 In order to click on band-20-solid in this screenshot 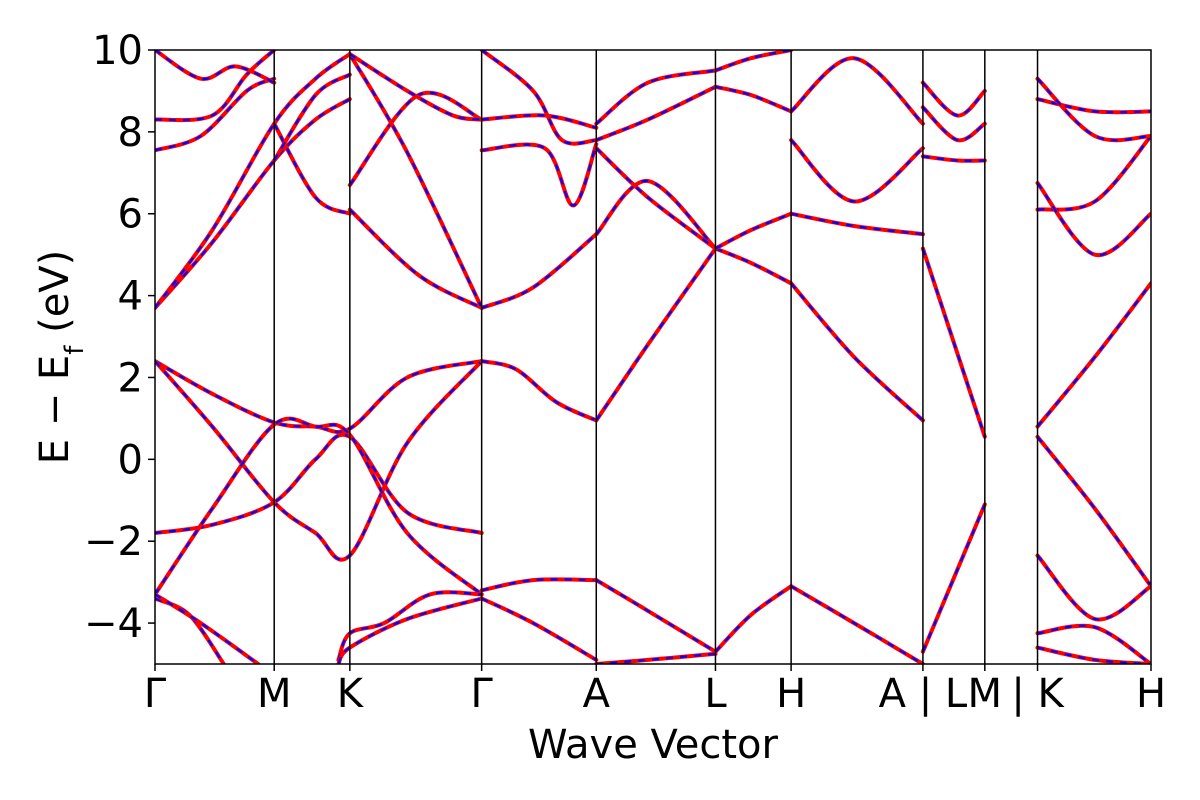, I will do `click(539, 271)`.